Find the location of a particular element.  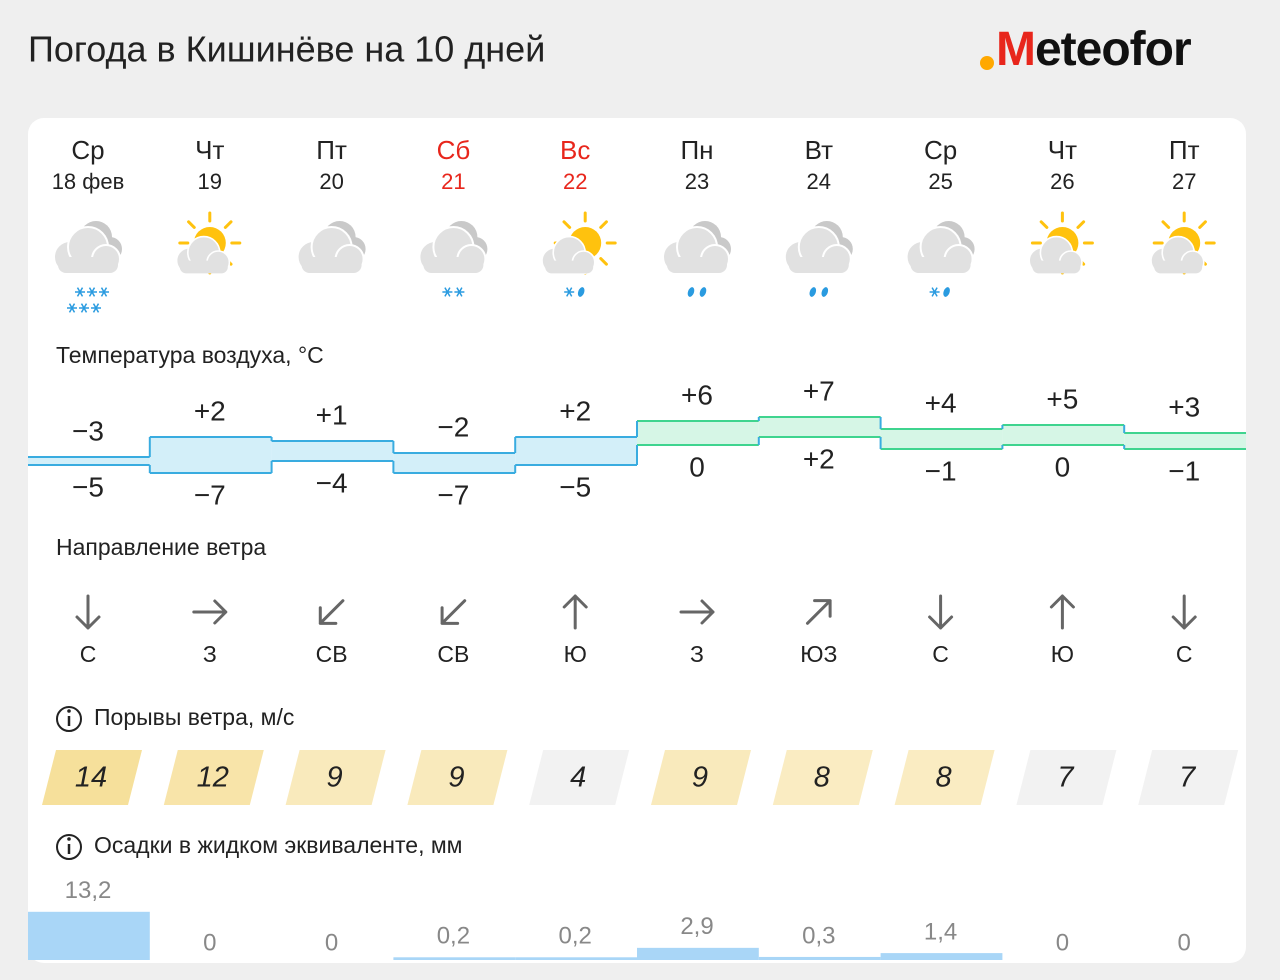

temperature-max: +4 is located at coordinates (941, 402).